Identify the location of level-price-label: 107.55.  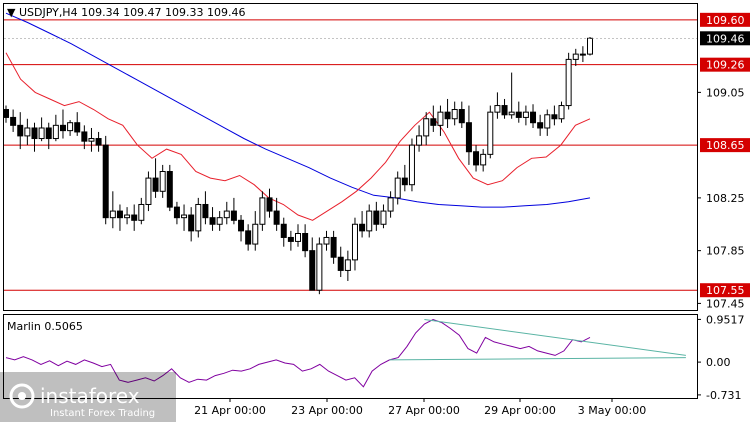
(725, 290).